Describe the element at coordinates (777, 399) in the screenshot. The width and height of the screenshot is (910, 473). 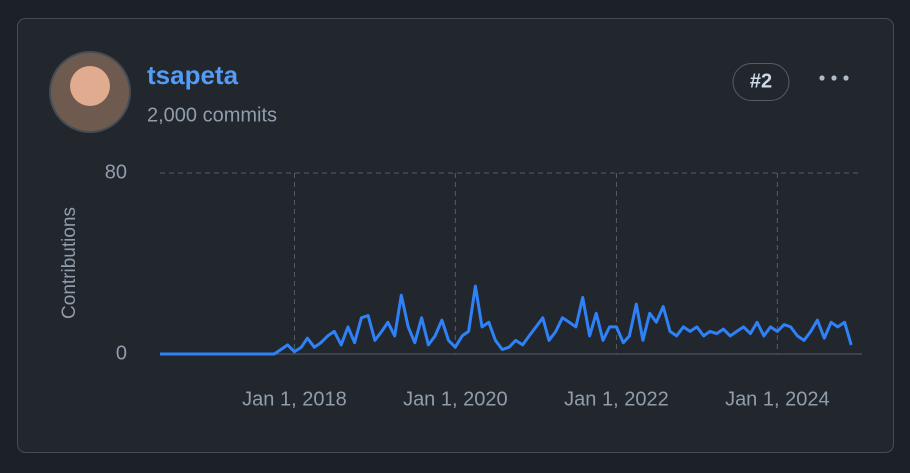
I see `x-tick-label: Jan 1, 2024` at that location.